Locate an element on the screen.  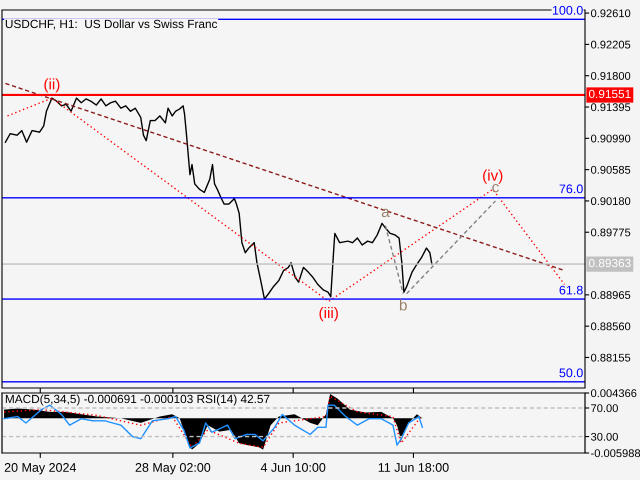
y-tick-label: 0.90990 is located at coordinates (610, 138).